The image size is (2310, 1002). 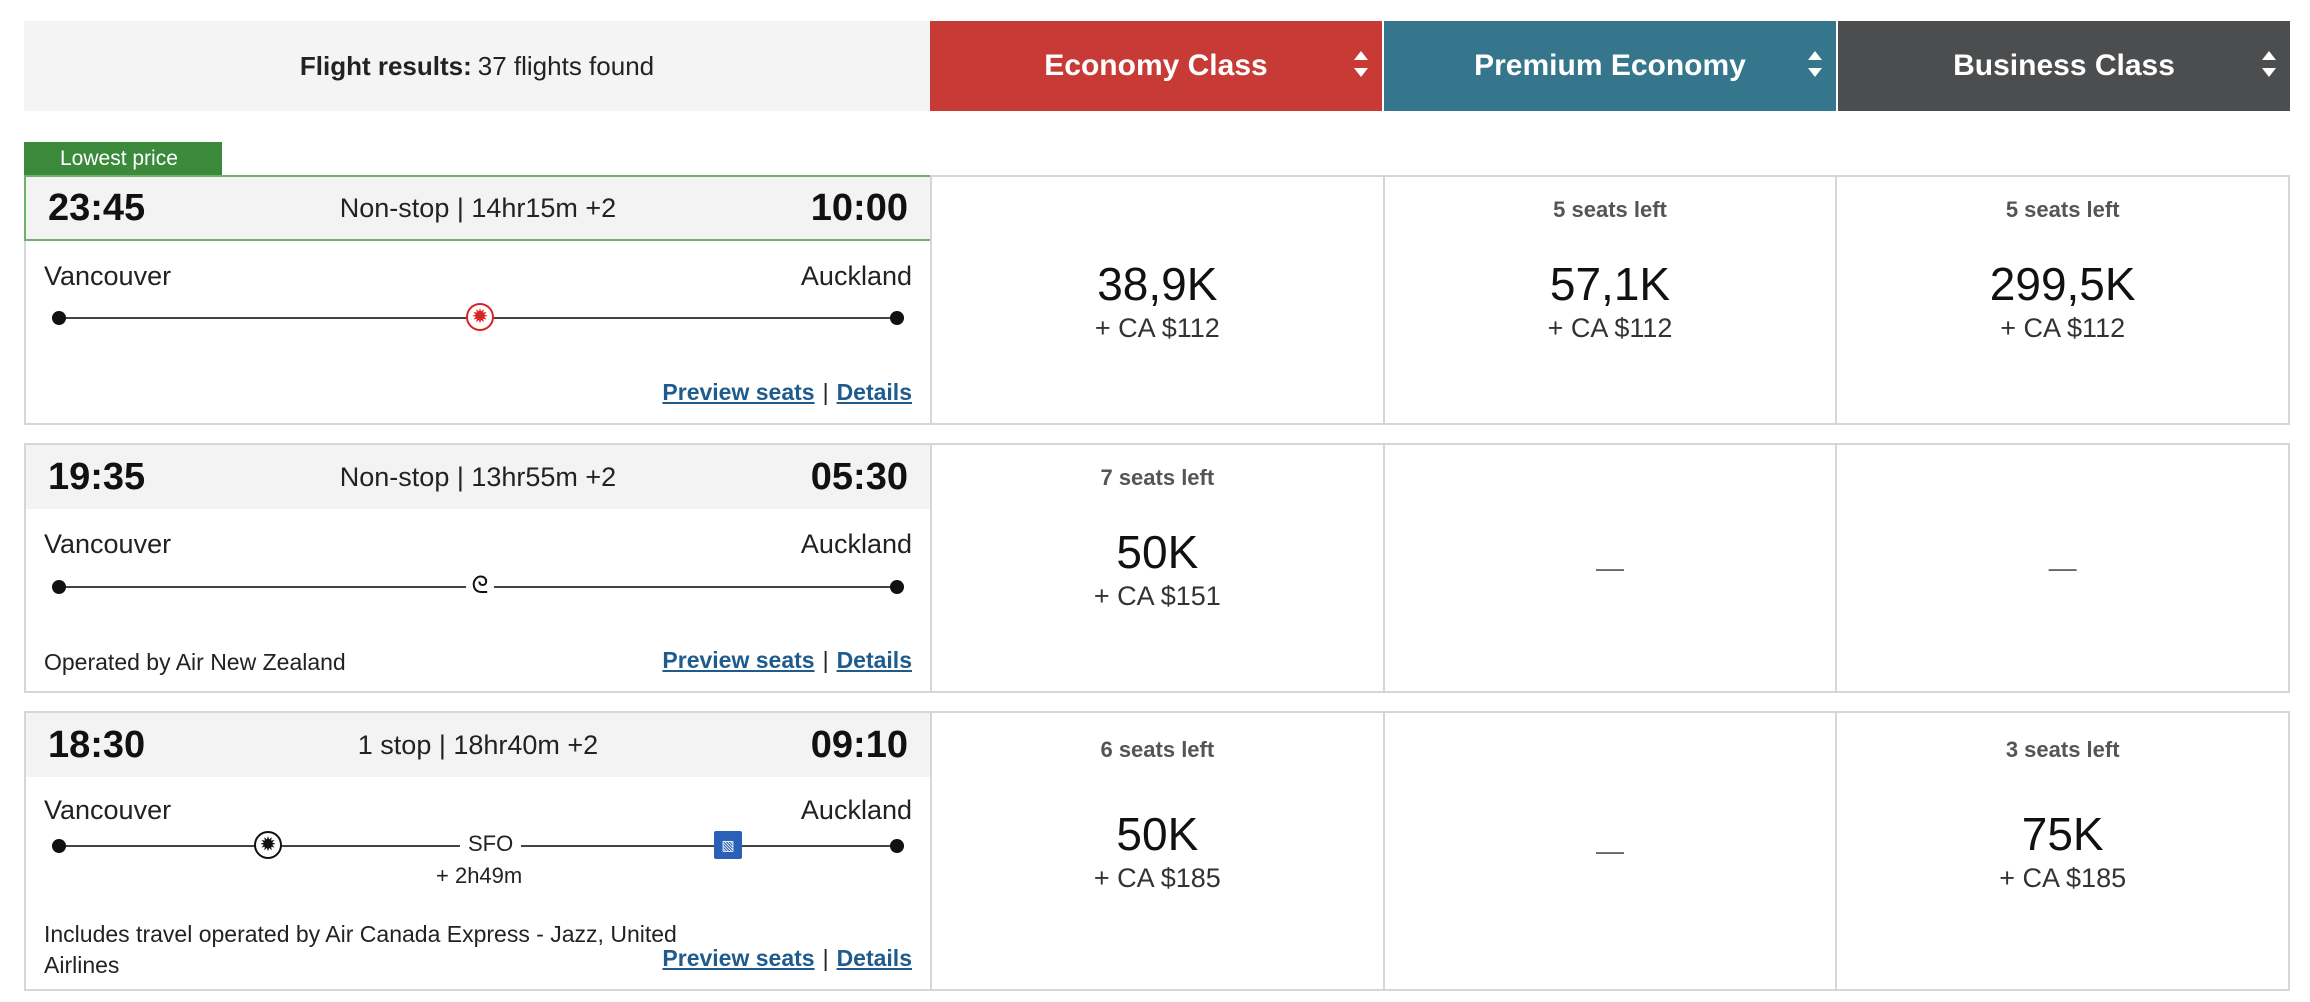 I want to click on business-fare-cell: 5 seats left 299,5K + CA $112, so click(x=2064, y=300).